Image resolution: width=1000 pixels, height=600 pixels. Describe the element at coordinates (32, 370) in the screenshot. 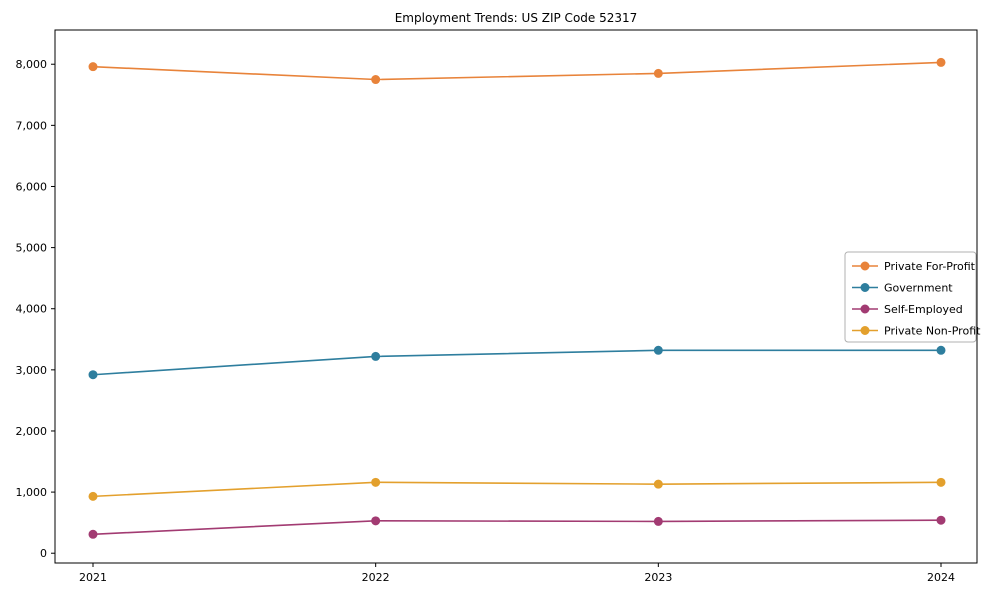

I see `y-tick-label: 3,000` at that location.